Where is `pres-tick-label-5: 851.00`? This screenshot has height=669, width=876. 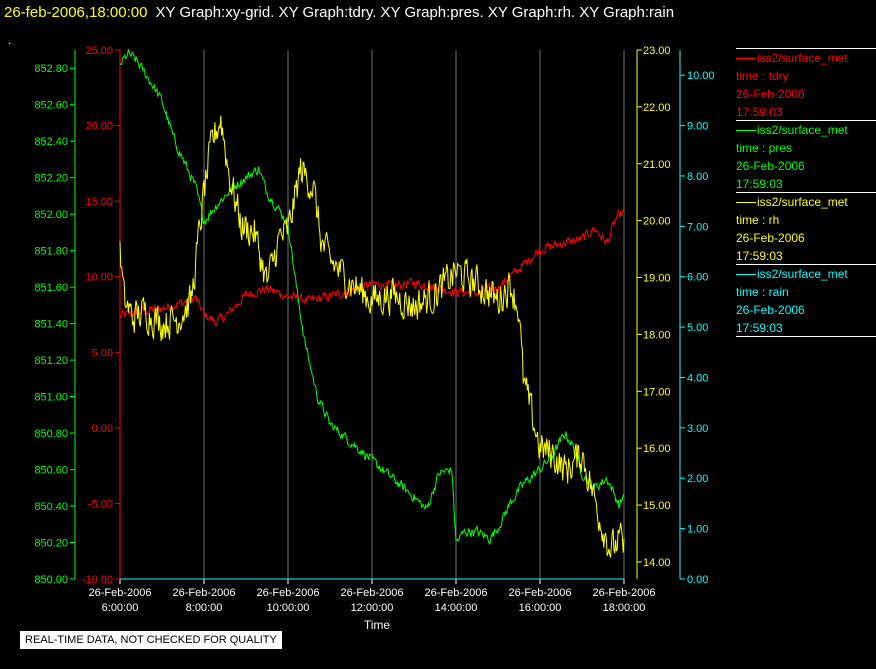 pres-tick-label-5: 851.00 is located at coordinates (51, 398).